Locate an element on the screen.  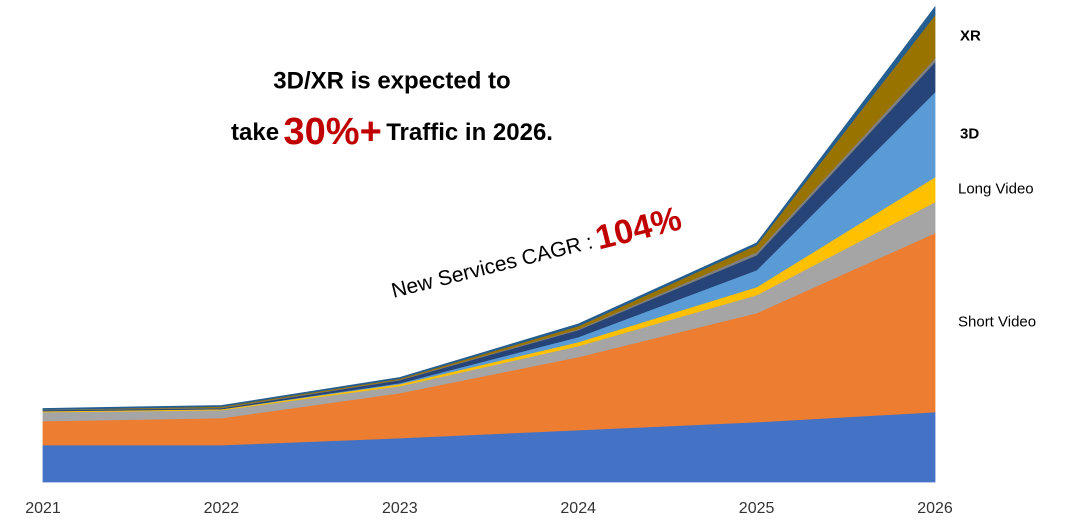
headline: take 30%+ Traffic in 2026. is located at coordinates (392, 132).